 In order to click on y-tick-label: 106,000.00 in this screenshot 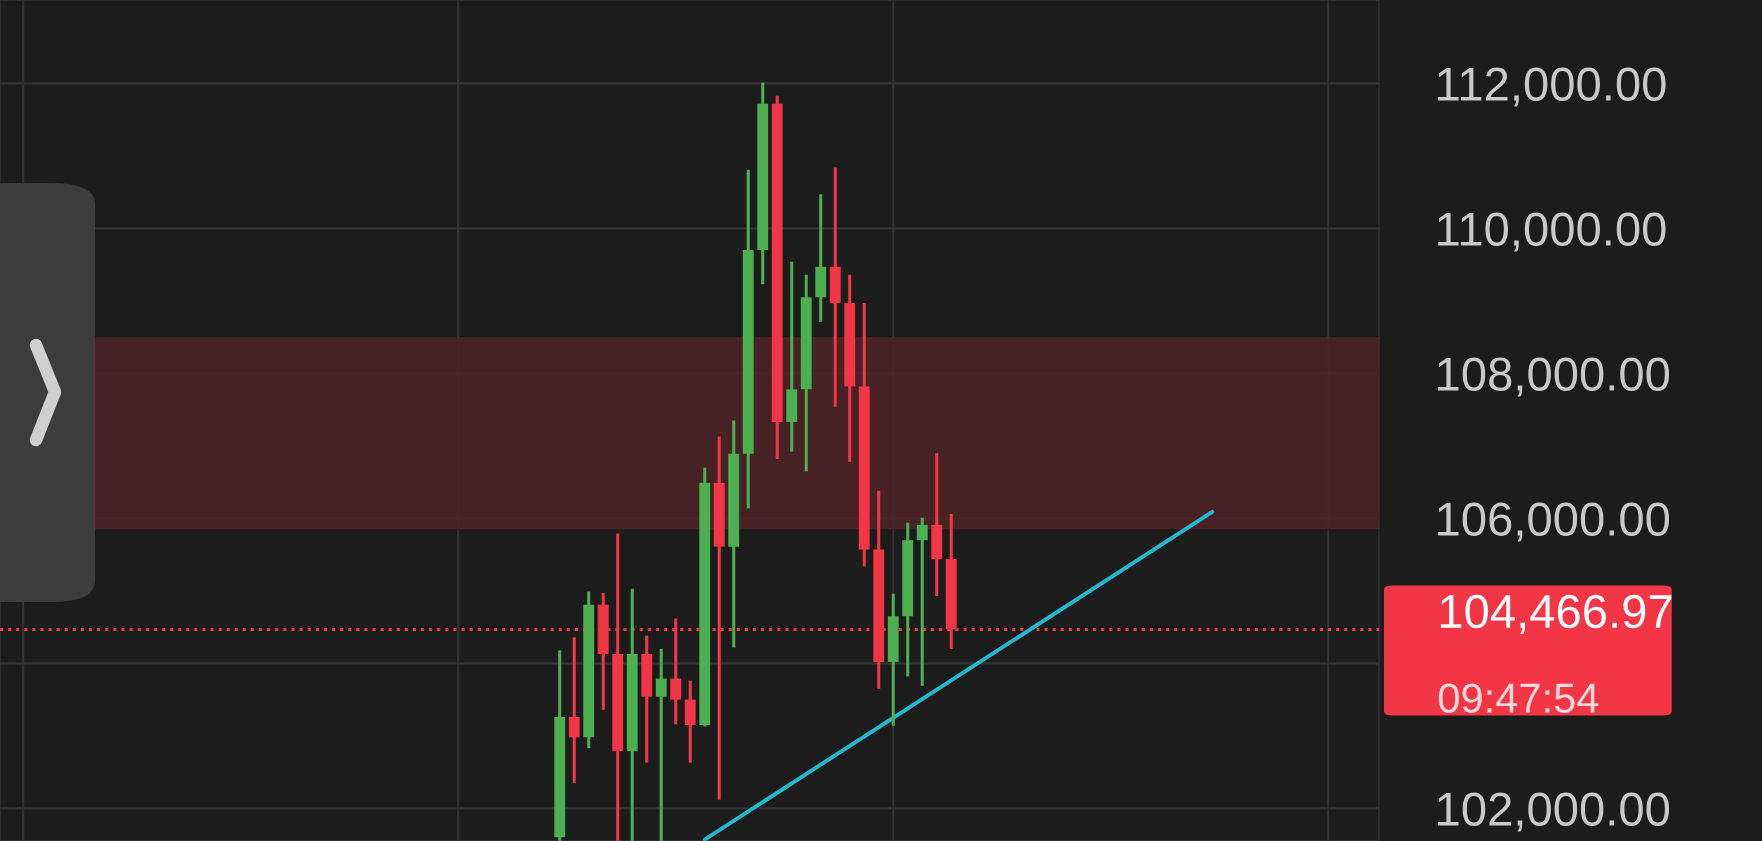, I will do `click(1554, 522)`.